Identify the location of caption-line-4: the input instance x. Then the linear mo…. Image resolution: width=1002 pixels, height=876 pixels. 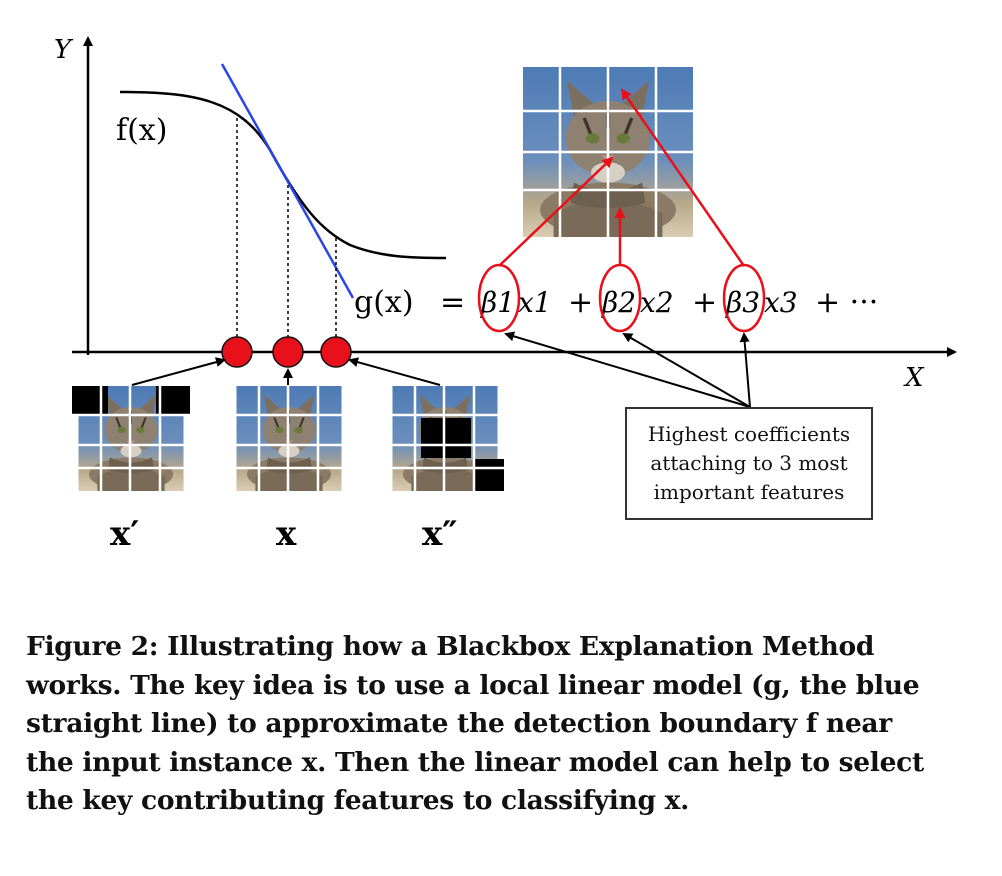
(475, 762).